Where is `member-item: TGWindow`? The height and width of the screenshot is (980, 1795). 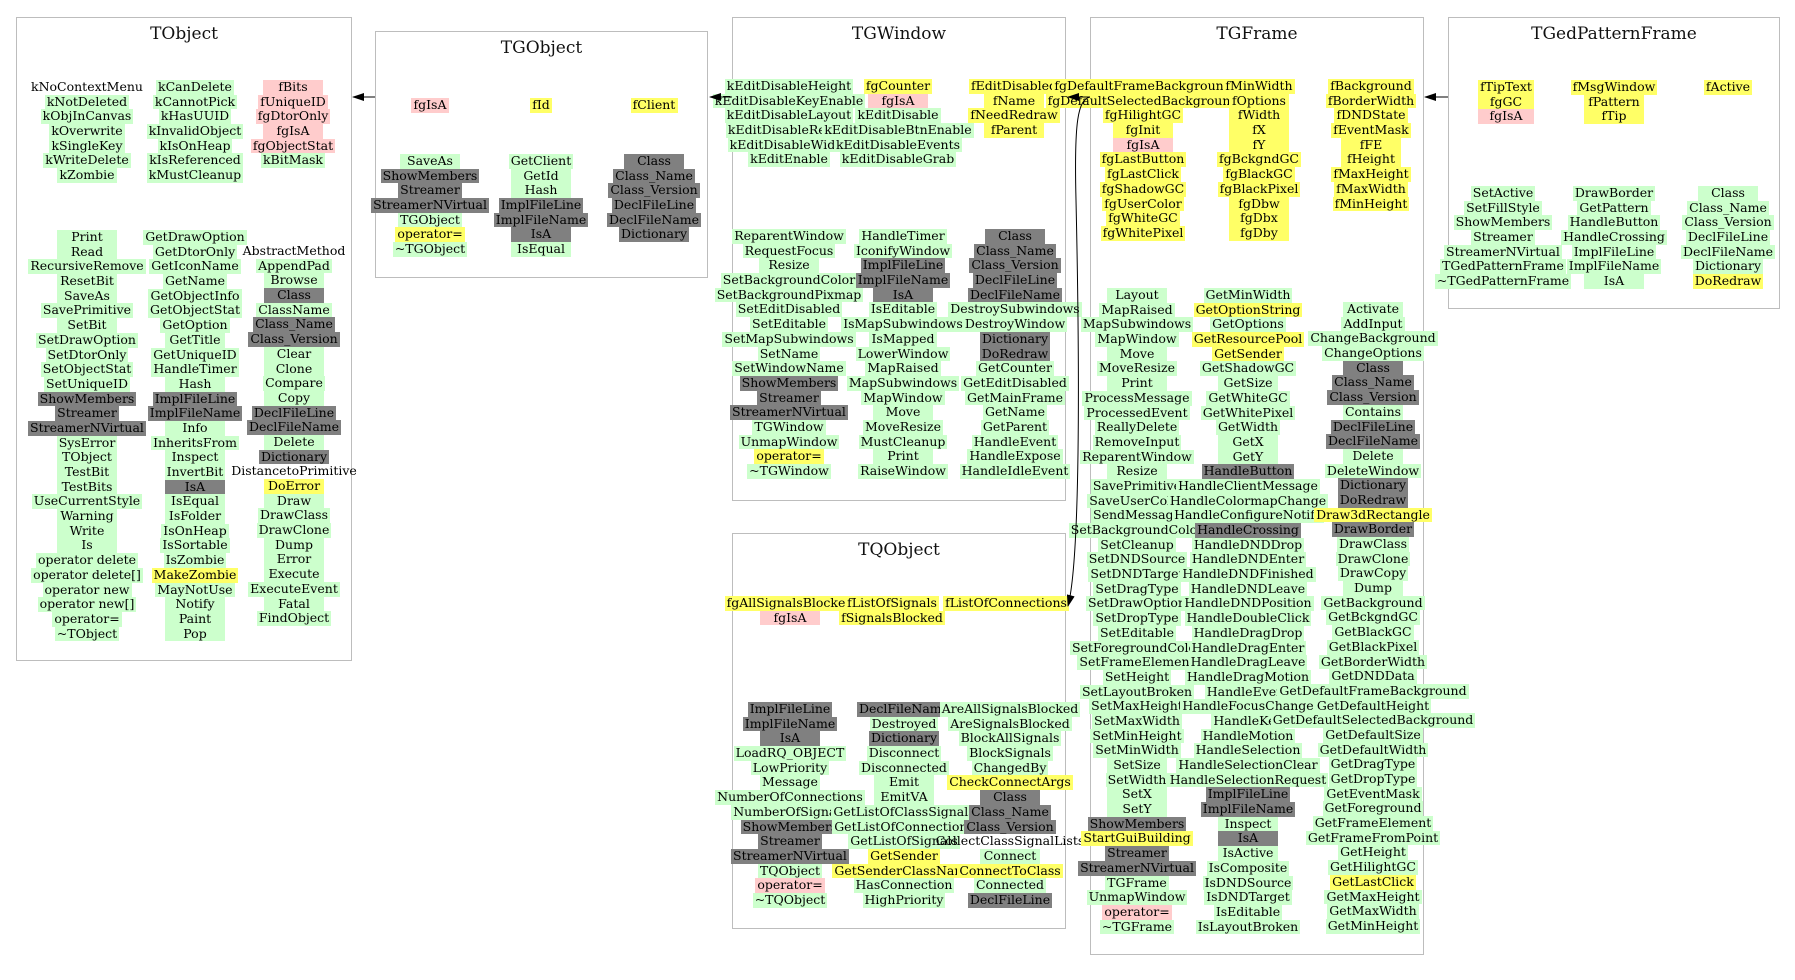 member-item: TGWindow is located at coordinates (789, 426).